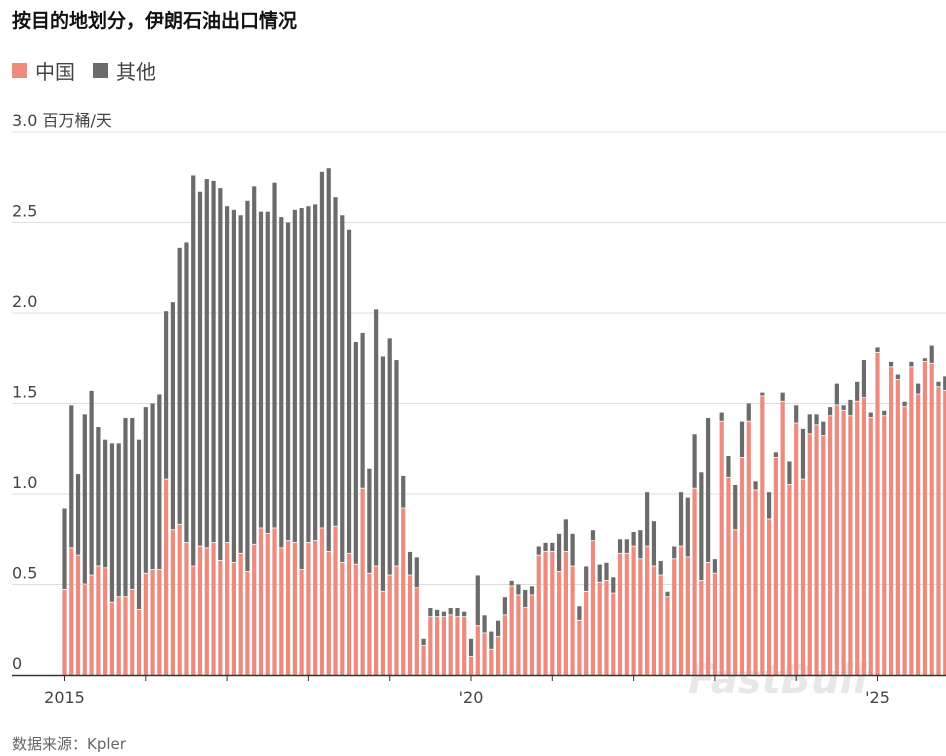 The image size is (946, 756). I want to click on y-tick-label: 0, so click(17, 663).